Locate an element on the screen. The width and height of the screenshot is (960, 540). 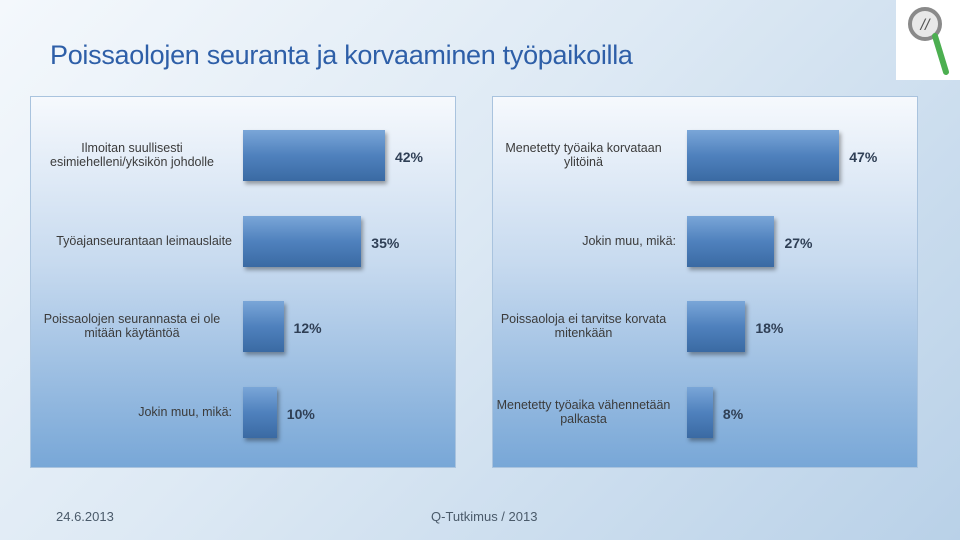
value-label: 27% is located at coordinates (798, 243).